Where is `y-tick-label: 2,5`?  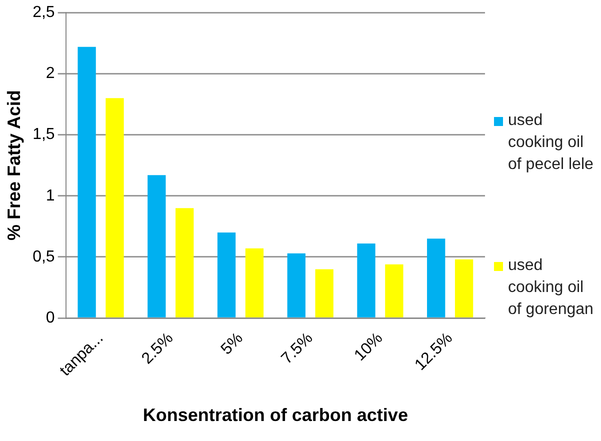 y-tick-label: 2,5 is located at coordinates (43, 13).